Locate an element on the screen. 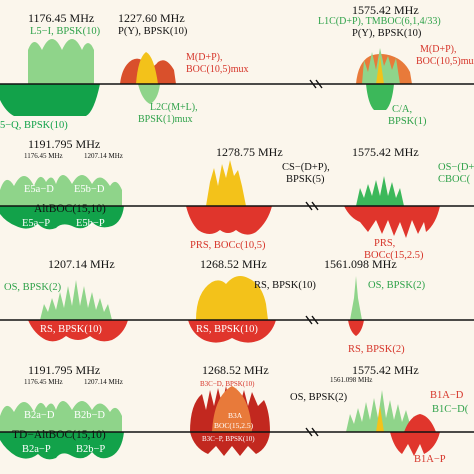 The width and height of the screenshot is (474, 474). beidou-b3c-p-label: B3C−P, BPSK(10) is located at coordinates (228, 439).